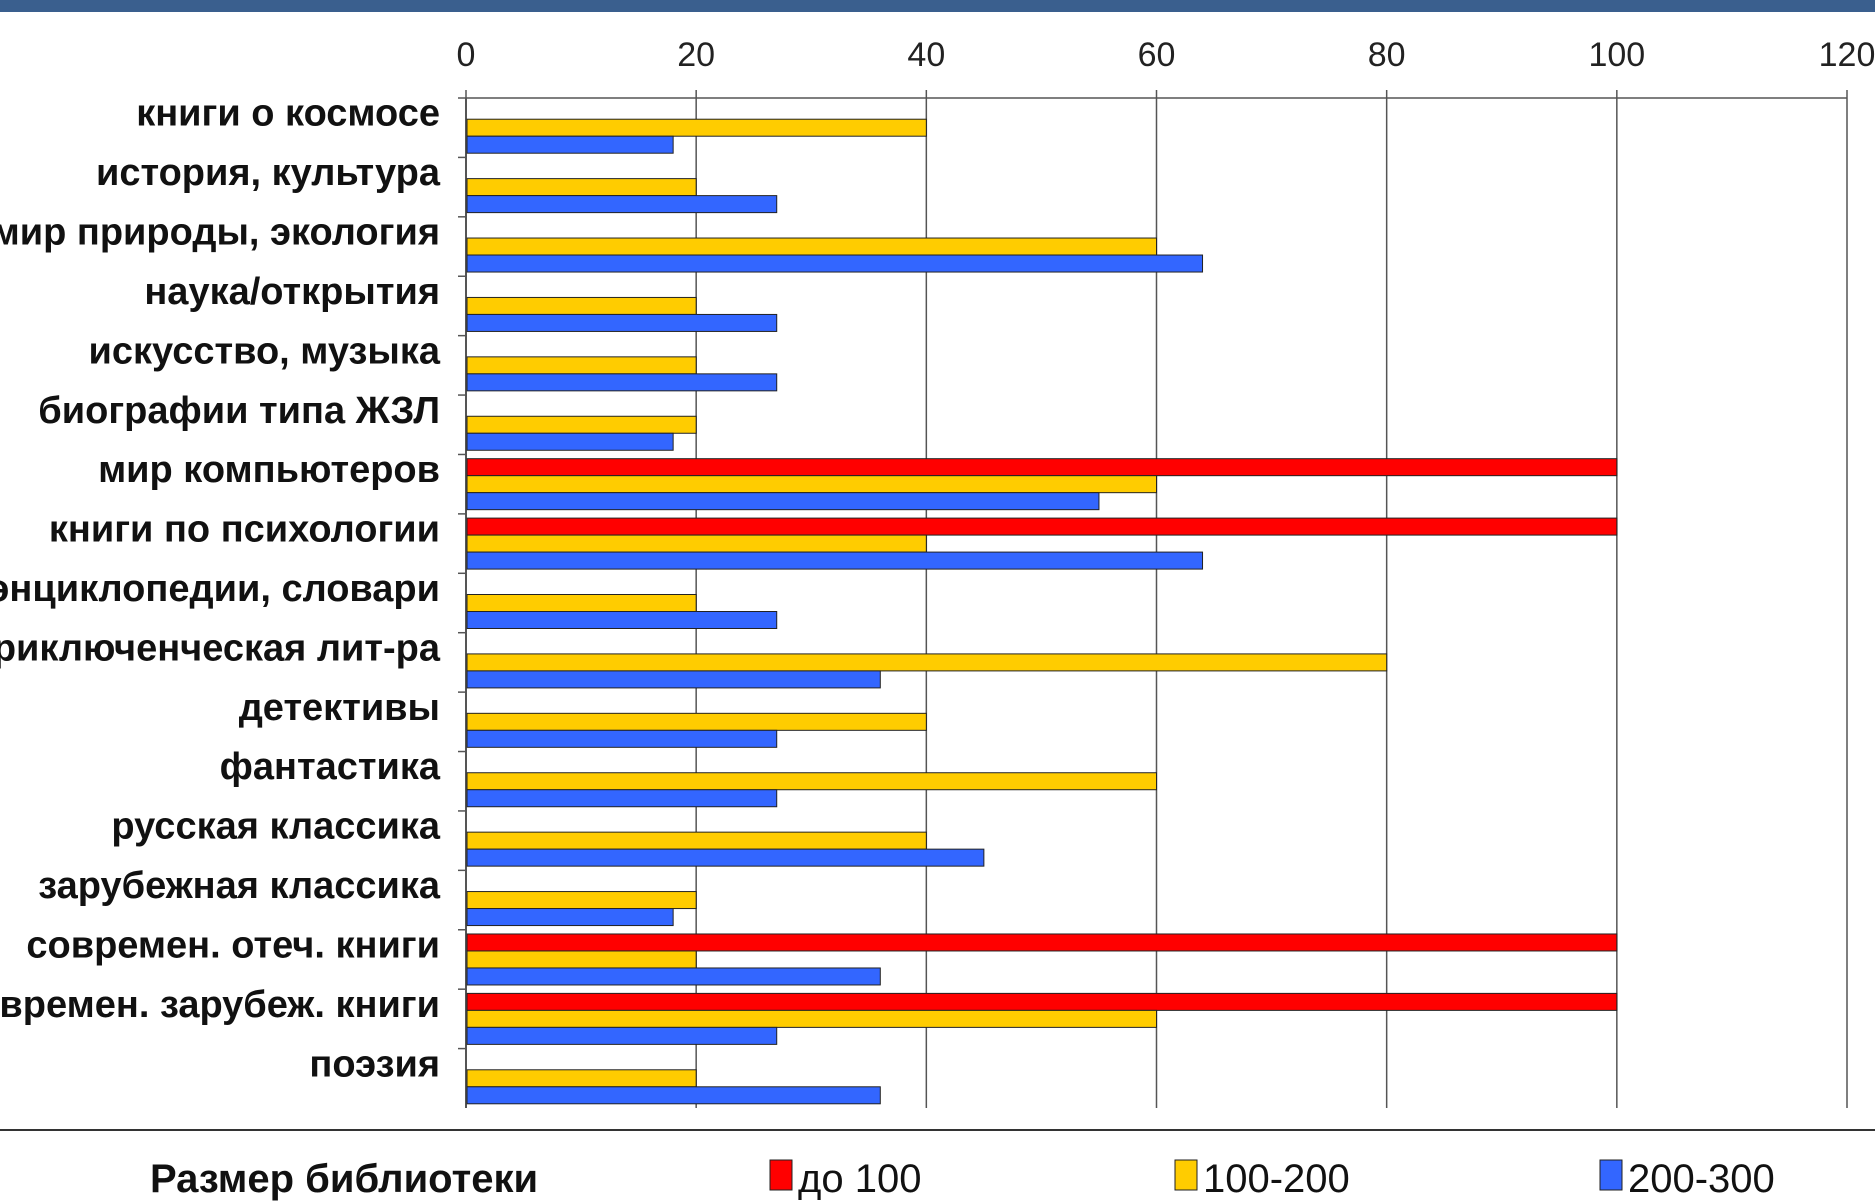 The image size is (1875, 1202). I want to click on category-label: детективы, so click(339, 708).